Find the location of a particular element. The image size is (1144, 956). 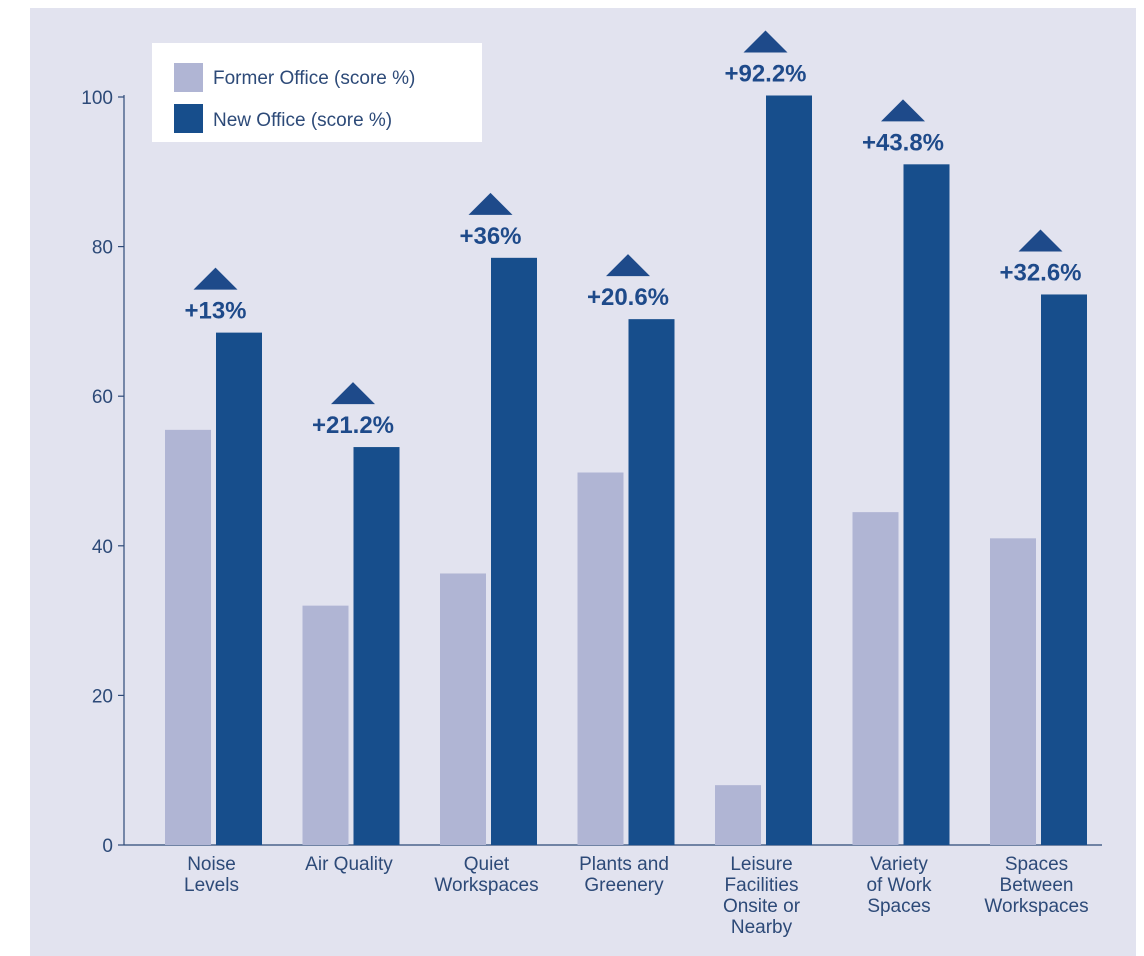

x-tick-label: Leisure Facilities Onsite or Nearby is located at coordinates (762, 896).